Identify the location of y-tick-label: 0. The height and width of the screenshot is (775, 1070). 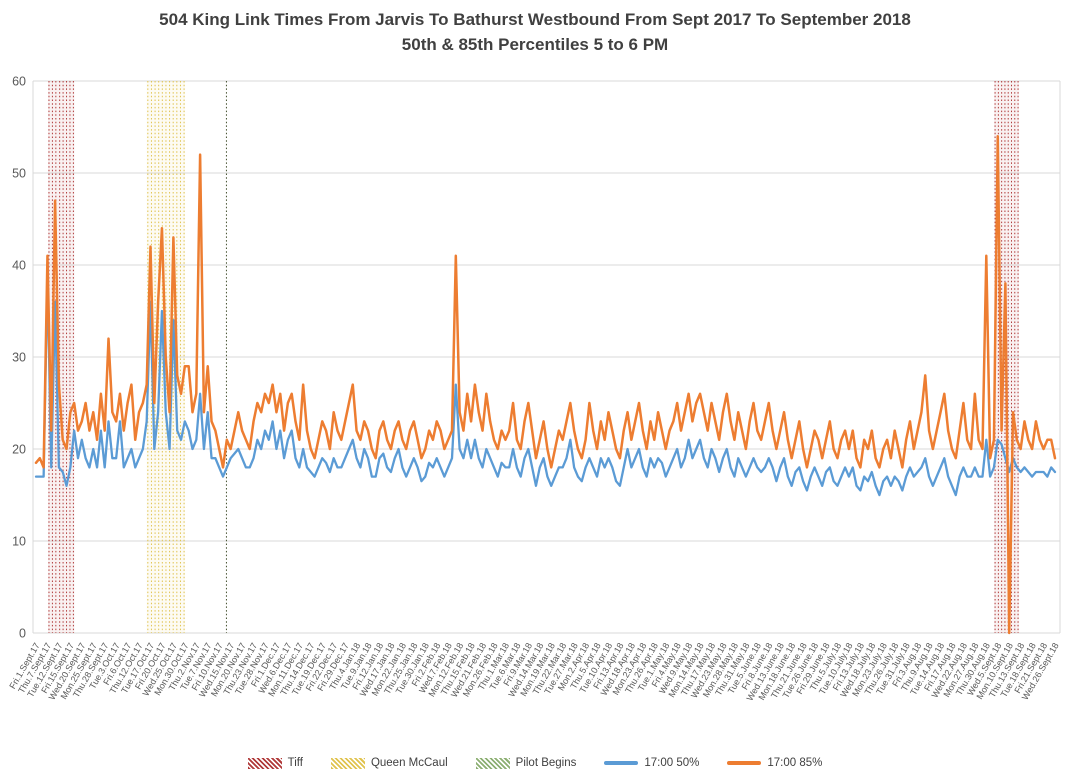
(22, 634).